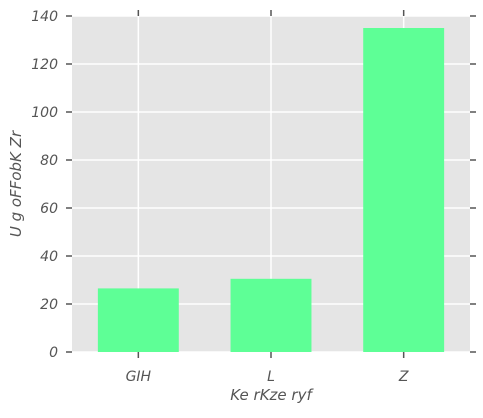 This screenshot has height=418, width=483. Describe the element at coordinates (404, 190) in the screenshot. I see `bar-z` at that location.